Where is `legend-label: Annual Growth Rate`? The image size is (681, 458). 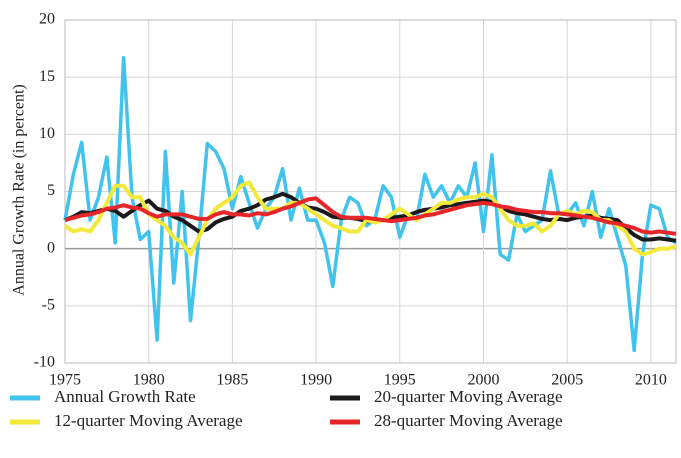 legend-label: Annual Growth Rate is located at coordinates (125, 396).